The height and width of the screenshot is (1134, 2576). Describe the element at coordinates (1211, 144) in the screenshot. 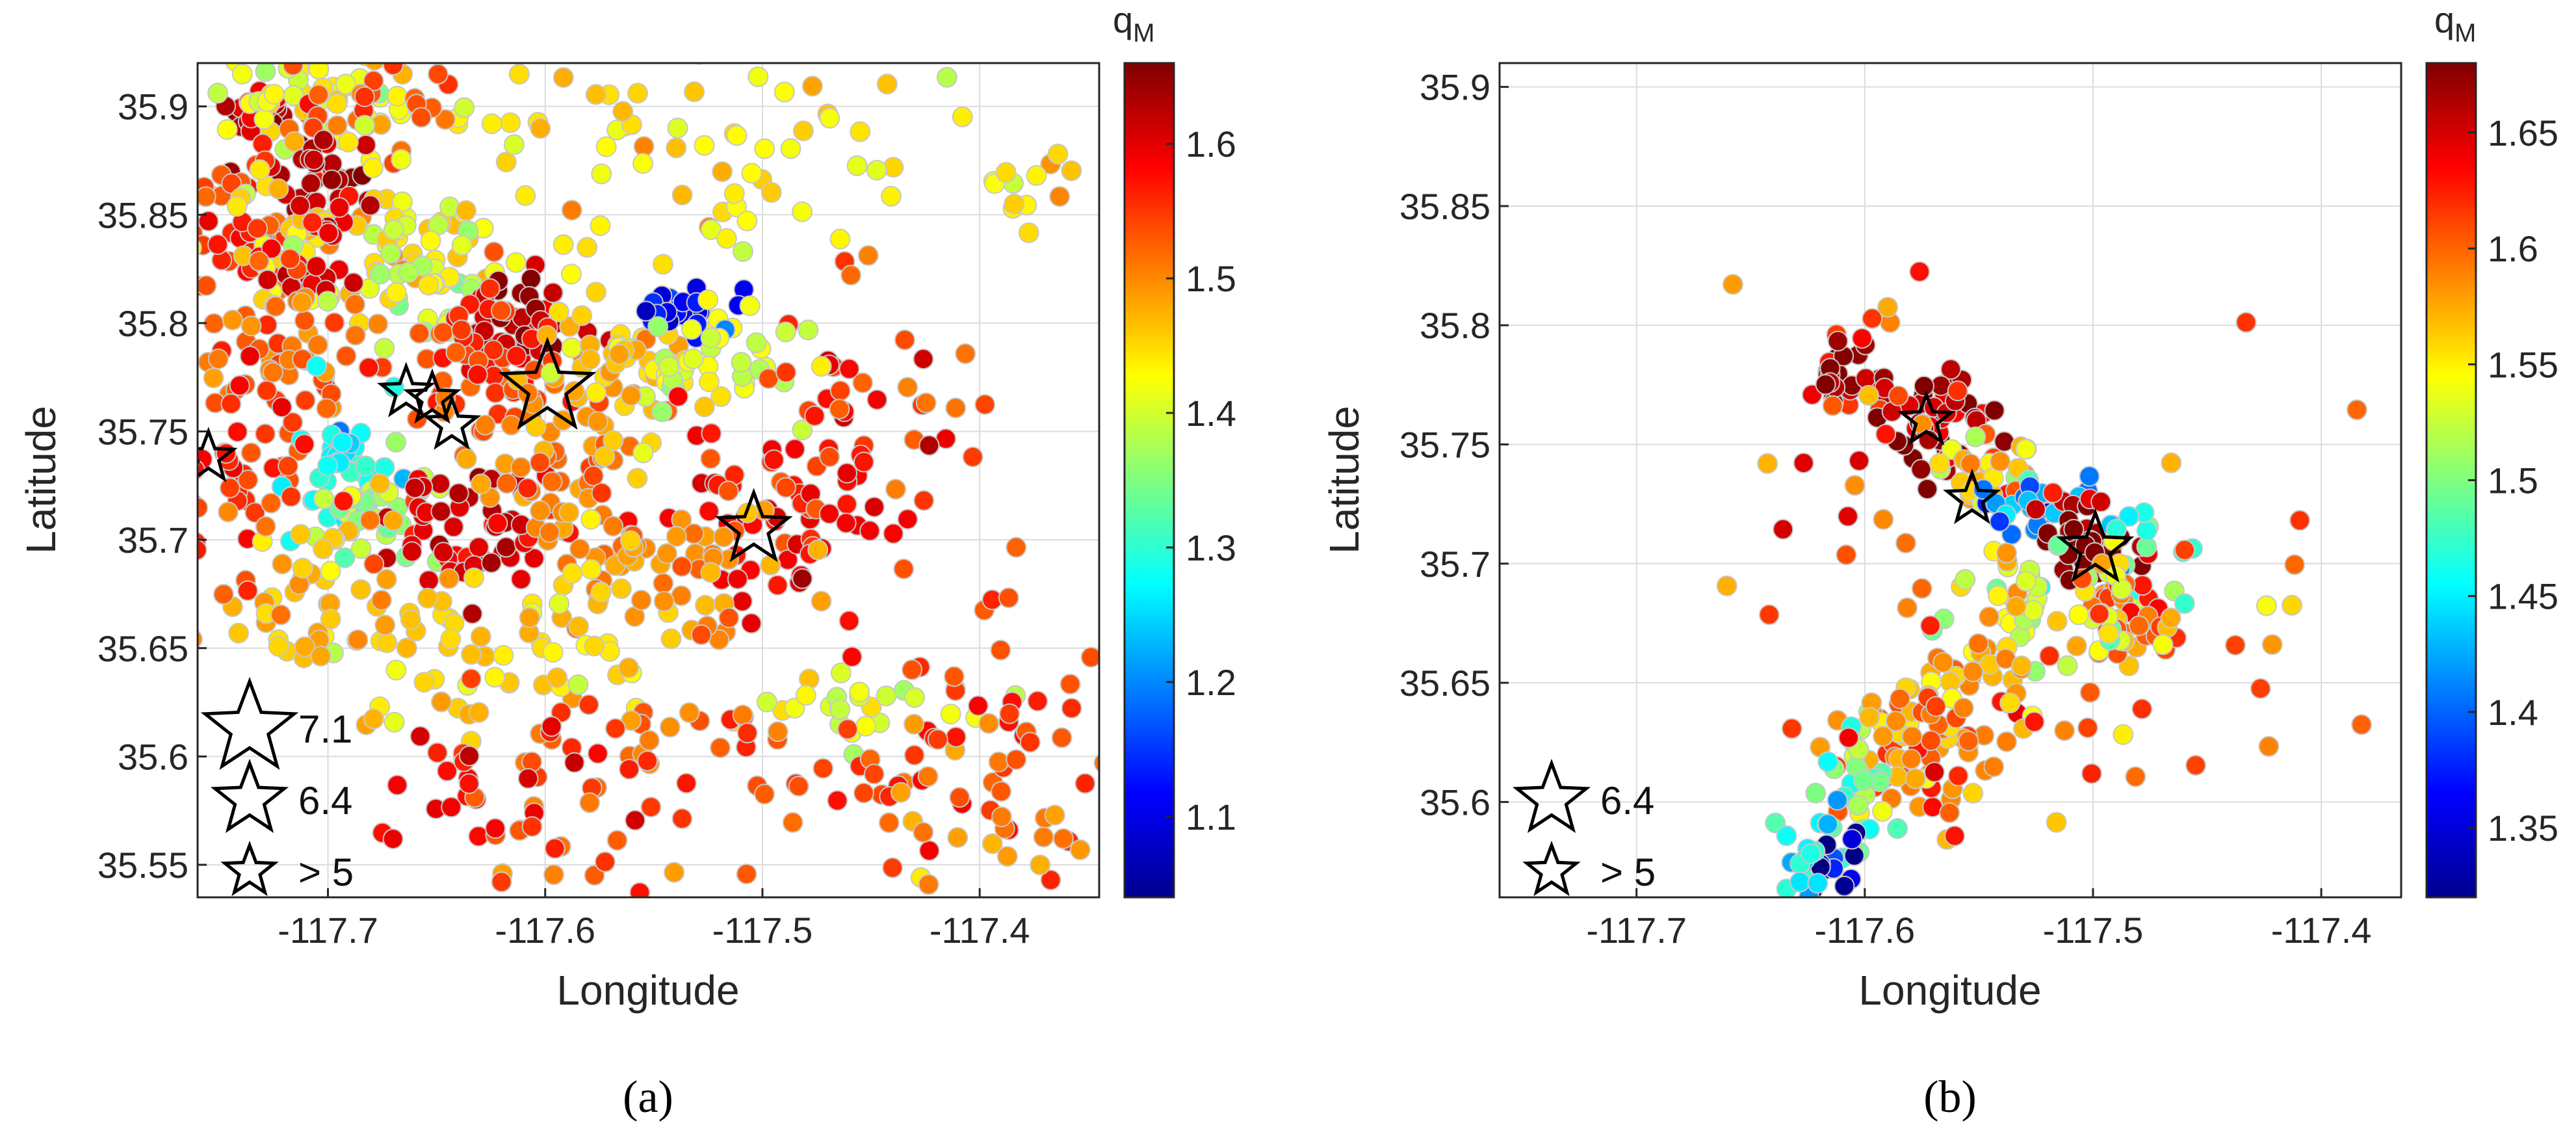

I see `colorbar-tick-label: 1.6` at that location.